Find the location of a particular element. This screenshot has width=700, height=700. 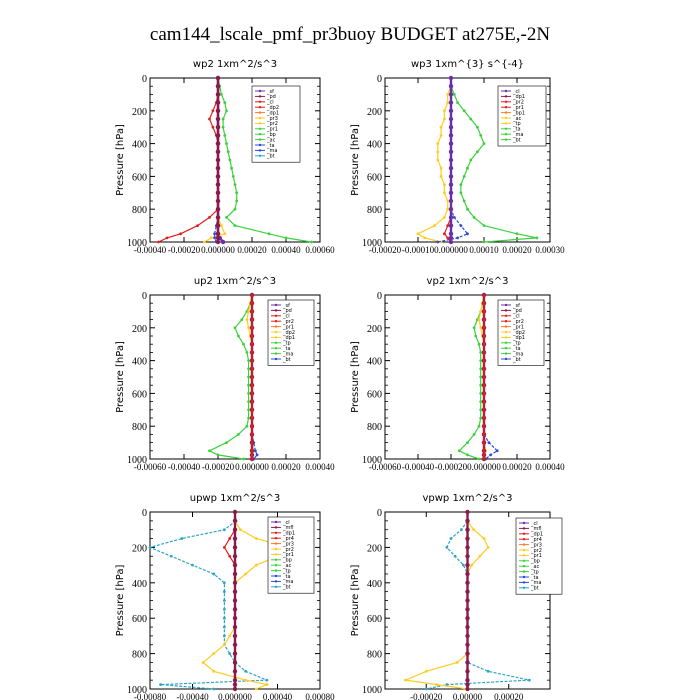

legend-entry: _mfl is located at coordinates (536, 529).